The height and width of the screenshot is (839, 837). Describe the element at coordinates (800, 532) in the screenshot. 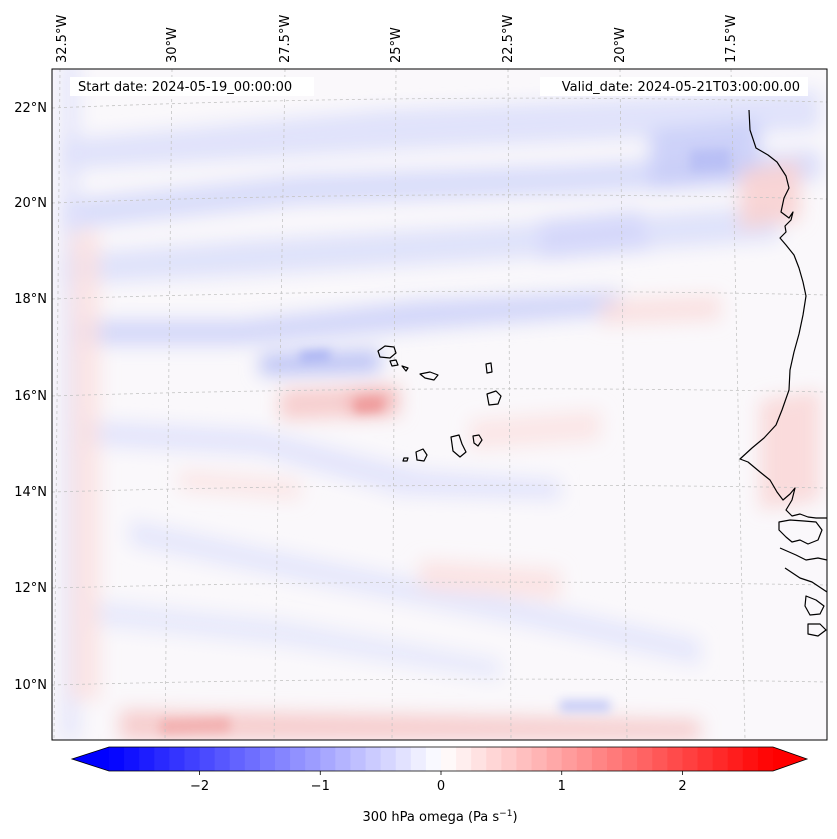

I see `gambia-coast` at that location.